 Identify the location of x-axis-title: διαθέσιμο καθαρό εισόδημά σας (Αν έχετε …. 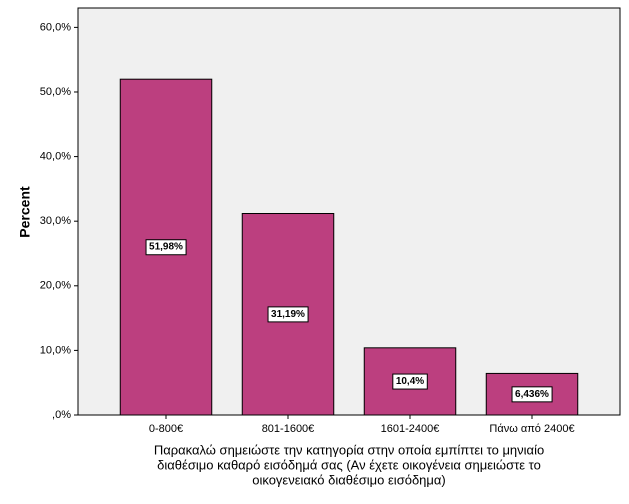
(349, 464).